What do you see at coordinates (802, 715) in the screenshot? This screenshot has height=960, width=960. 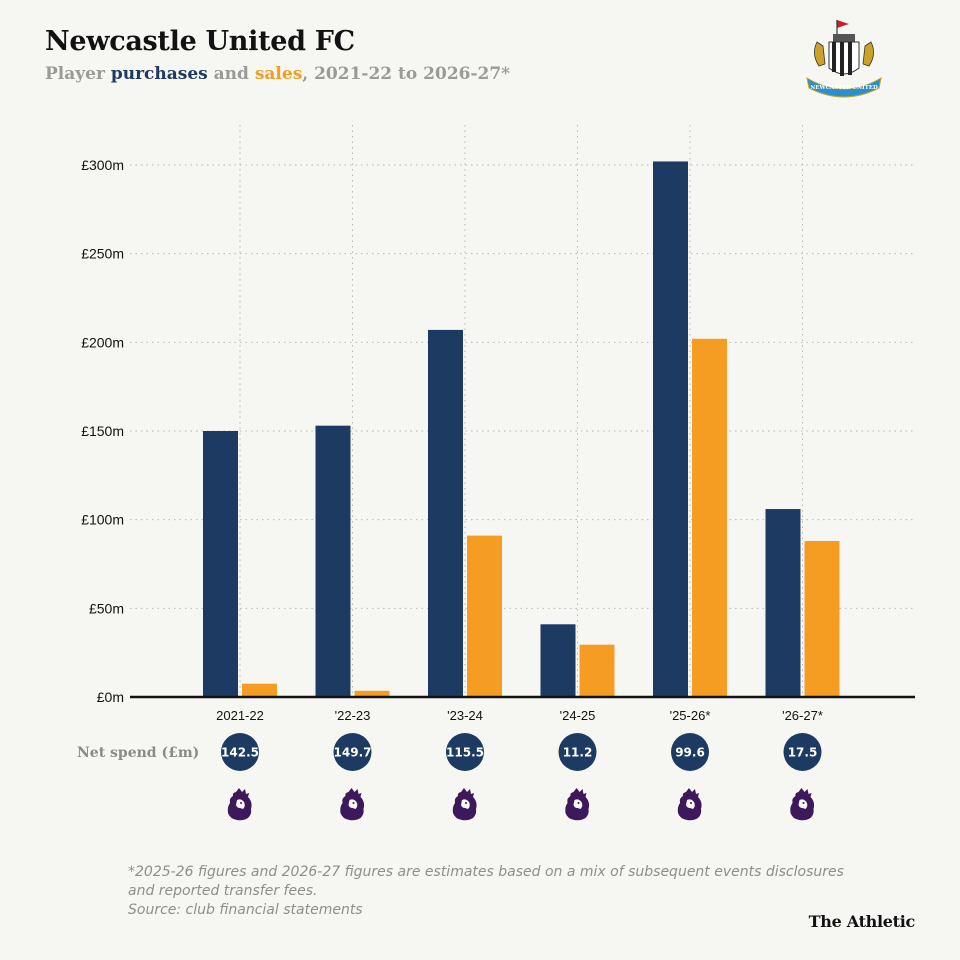 I see `x-tick-label: '26-27*` at bounding box center [802, 715].